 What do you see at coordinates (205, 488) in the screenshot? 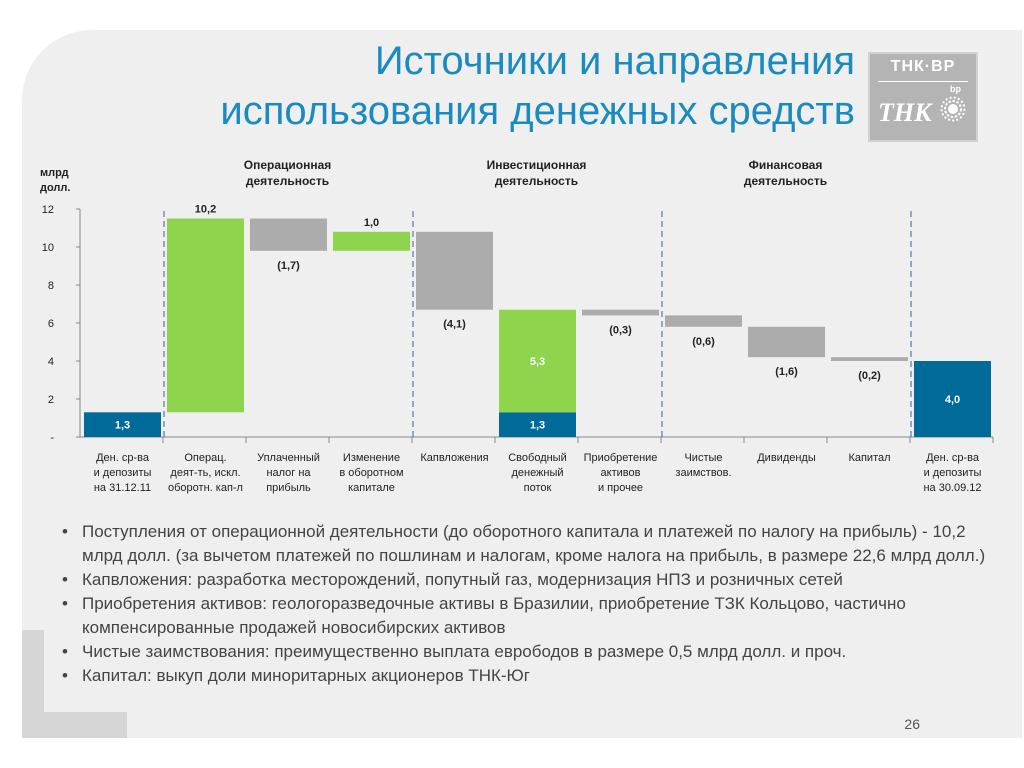
I see `x-category-label: оборотн. кап-л` at bounding box center [205, 488].